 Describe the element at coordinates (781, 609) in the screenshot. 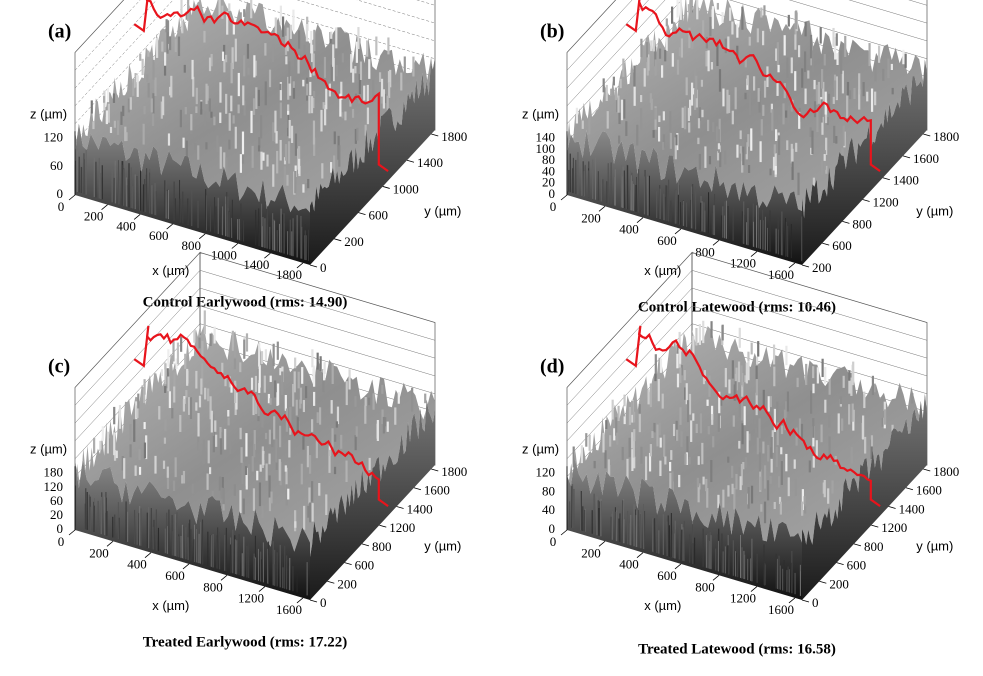

I see `x-tick-label: 1600` at that location.